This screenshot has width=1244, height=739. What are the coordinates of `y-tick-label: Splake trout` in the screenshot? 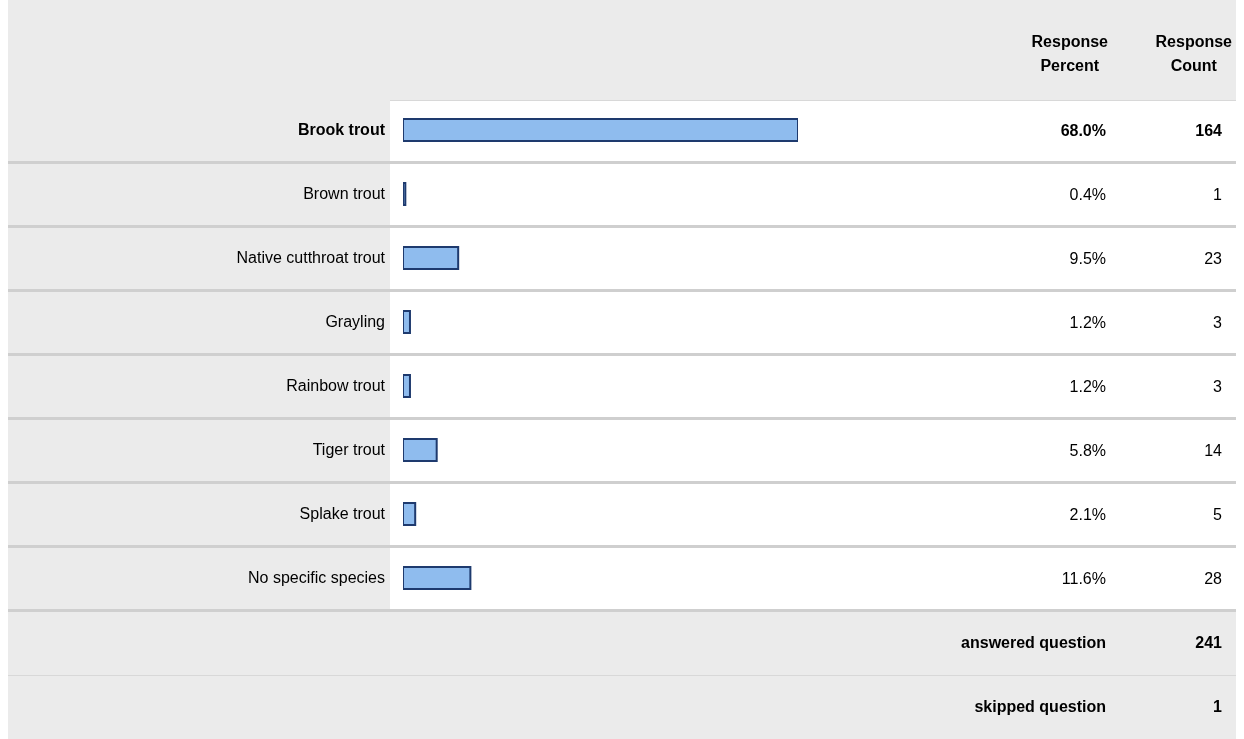 It's located at (342, 513).